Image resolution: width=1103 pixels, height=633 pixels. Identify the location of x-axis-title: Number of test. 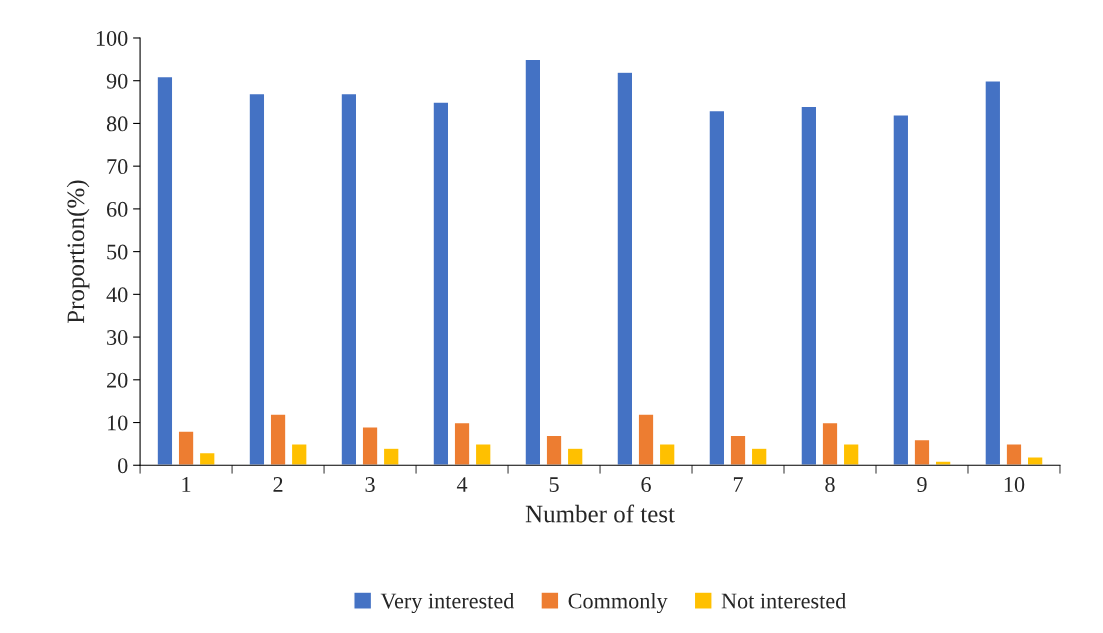
(600, 513).